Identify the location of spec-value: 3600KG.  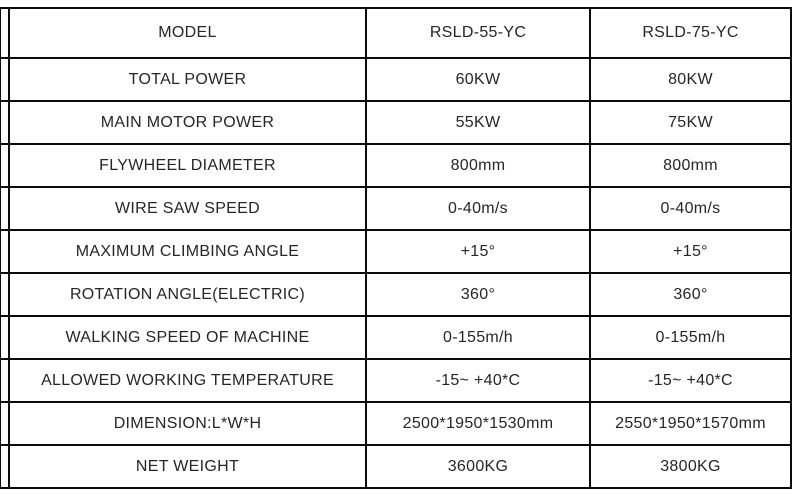
(478, 466).